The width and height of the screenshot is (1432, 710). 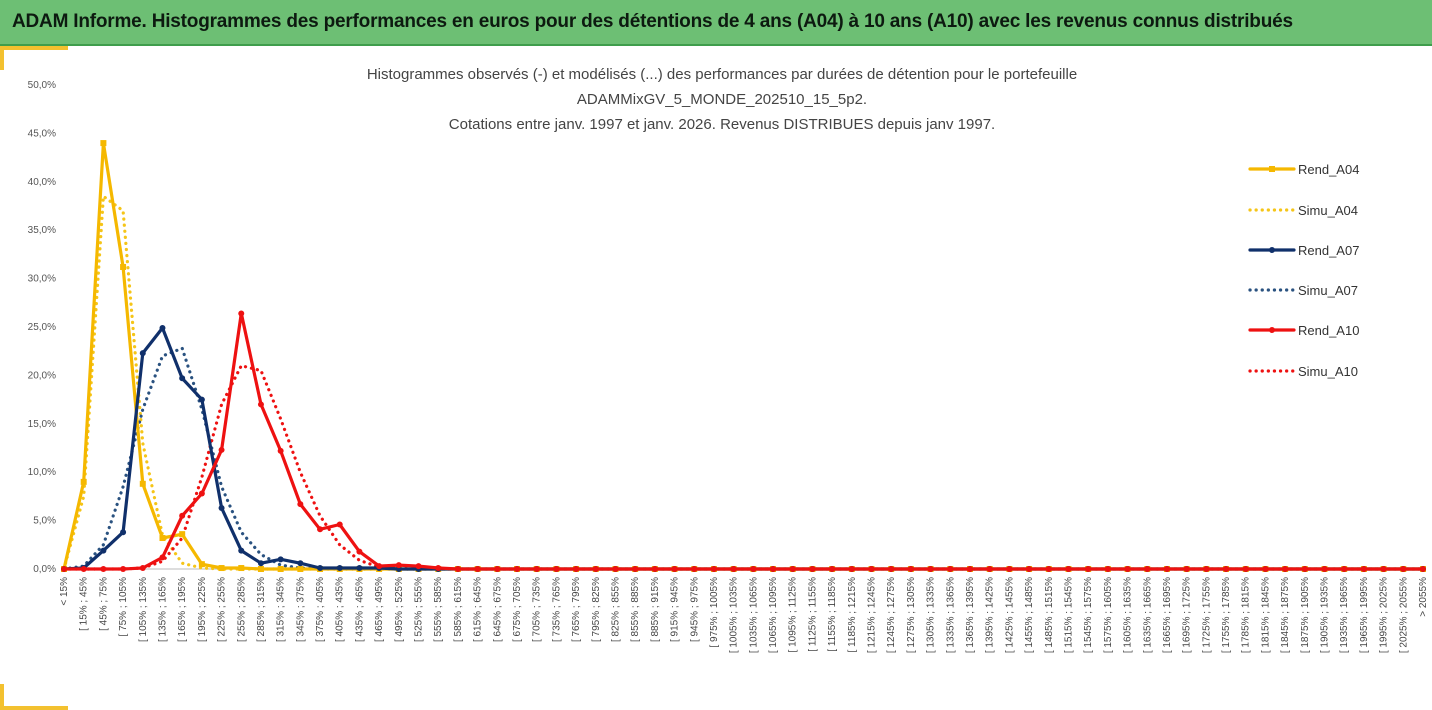 What do you see at coordinates (42, 375) in the screenshot?
I see `y-tick-label: 20,0%` at bounding box center [42, 375].